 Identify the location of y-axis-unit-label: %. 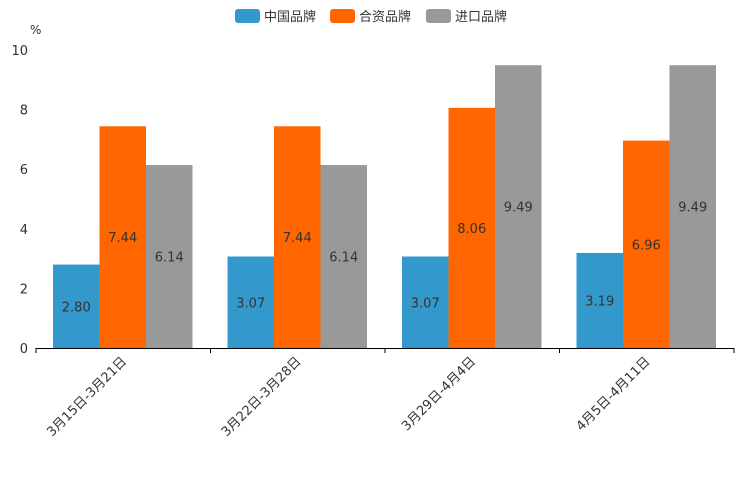
(35, 30).